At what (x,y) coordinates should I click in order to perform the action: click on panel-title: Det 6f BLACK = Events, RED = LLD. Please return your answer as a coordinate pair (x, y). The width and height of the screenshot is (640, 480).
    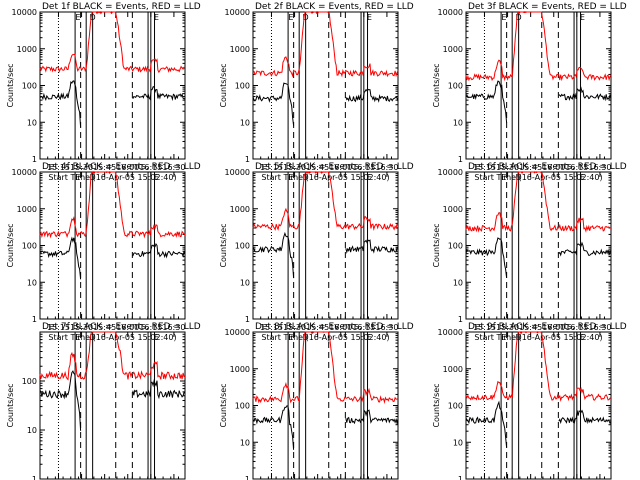
    Looking at the image, I should click on (547, 167).